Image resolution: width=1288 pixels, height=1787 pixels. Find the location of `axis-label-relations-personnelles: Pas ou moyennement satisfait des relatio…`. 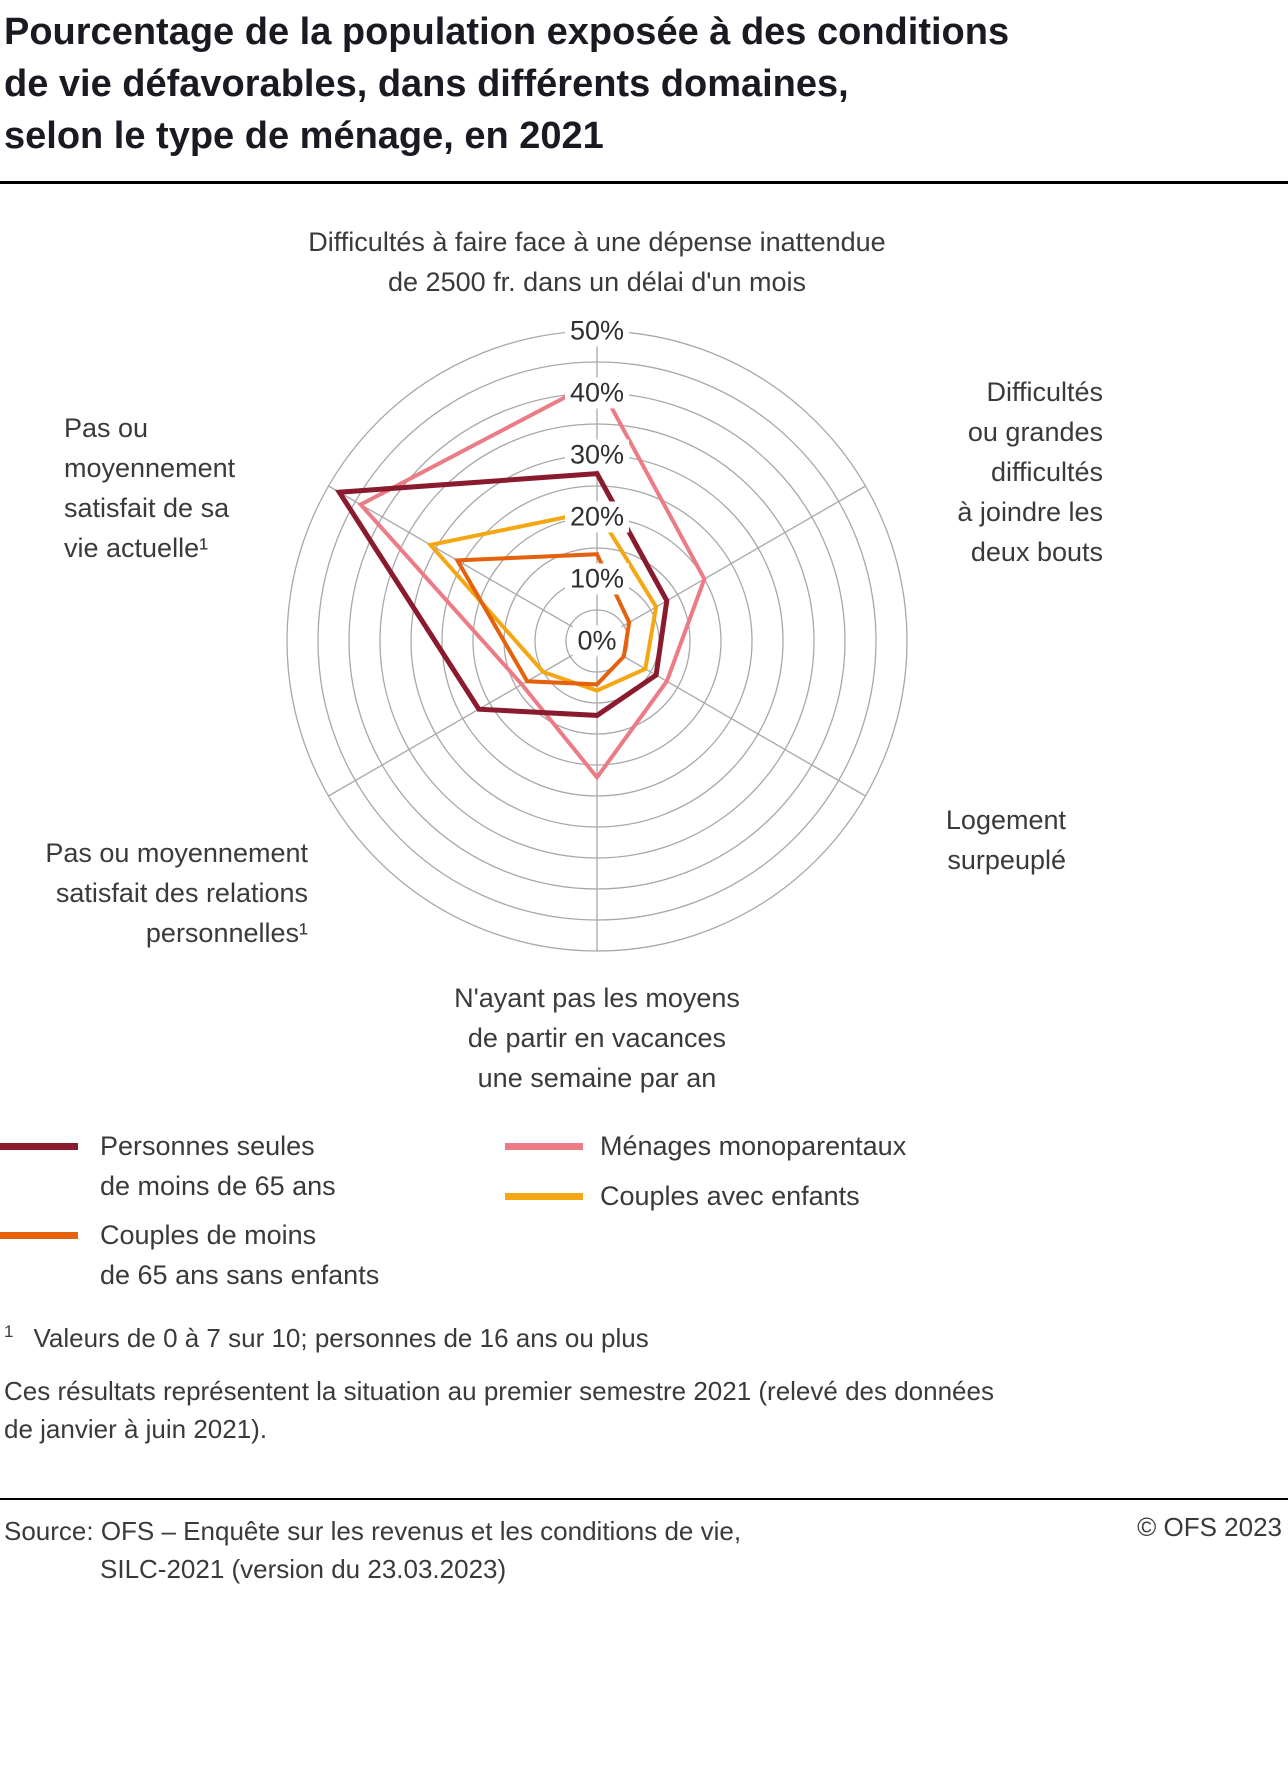

axis-label-relations-personnelles: Pas ou moyennement satisfait des relatio… is located at coordinates (176, 893).